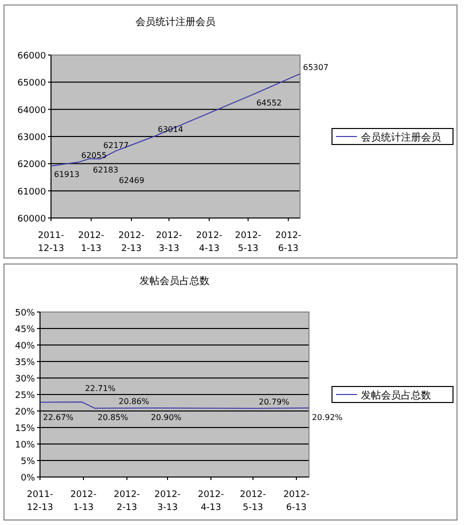 This screenshot has height=525, width=464. I want to click on data-label: 65307, so click(315, 67).